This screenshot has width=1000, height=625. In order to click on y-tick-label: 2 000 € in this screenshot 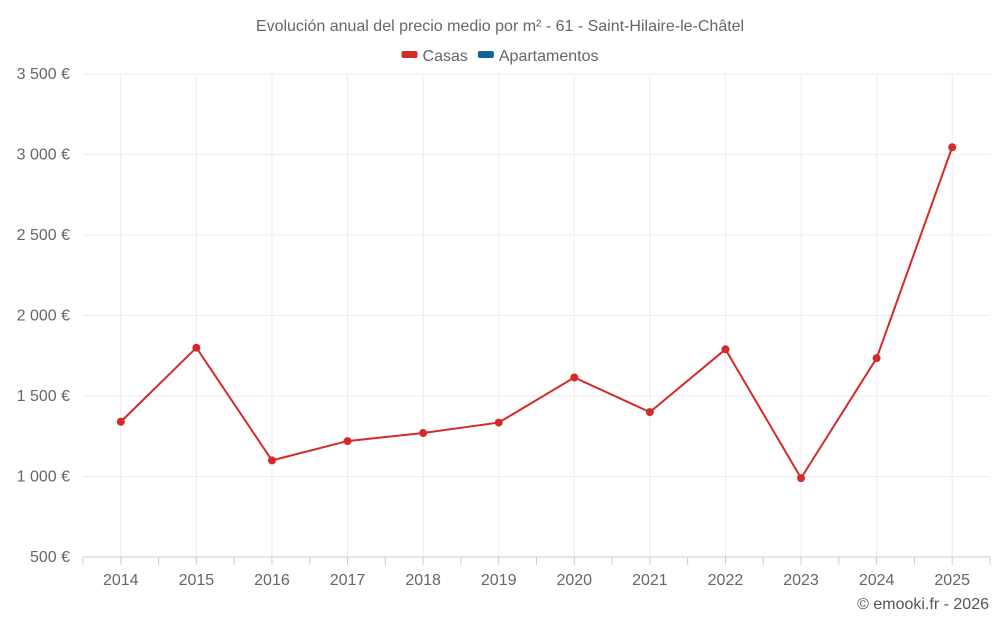, I will do `click(43, 316)`.